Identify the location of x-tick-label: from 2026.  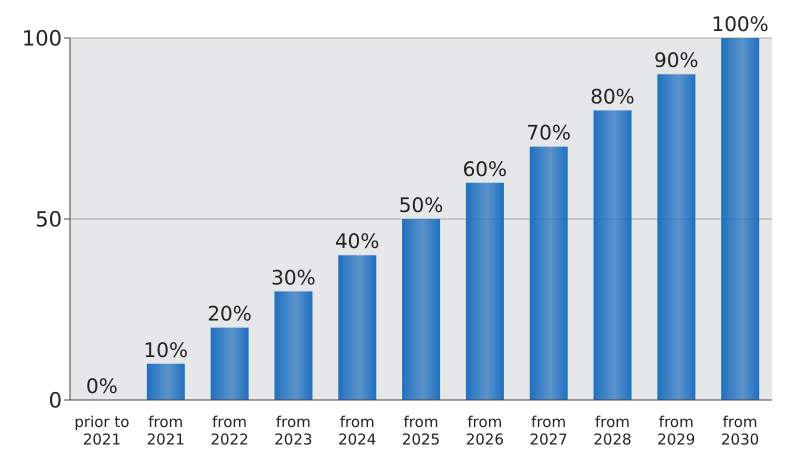
(485, 430).